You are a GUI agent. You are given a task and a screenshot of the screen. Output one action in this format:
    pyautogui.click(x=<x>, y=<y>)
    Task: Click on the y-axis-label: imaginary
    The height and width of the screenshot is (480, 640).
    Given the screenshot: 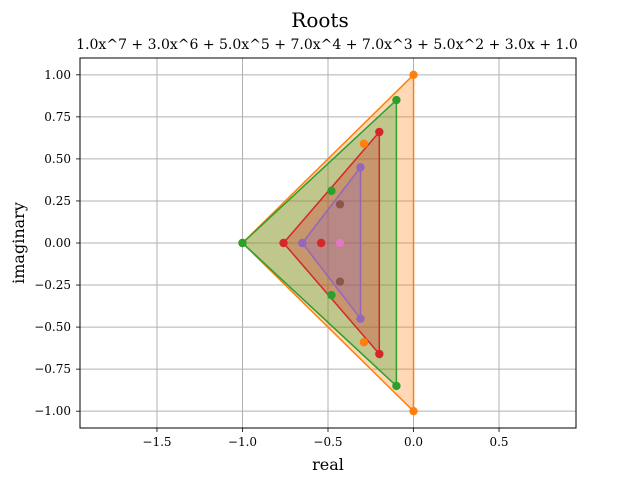 What is the action you would take?
    pyautogui.click(x=18, y=243)
    